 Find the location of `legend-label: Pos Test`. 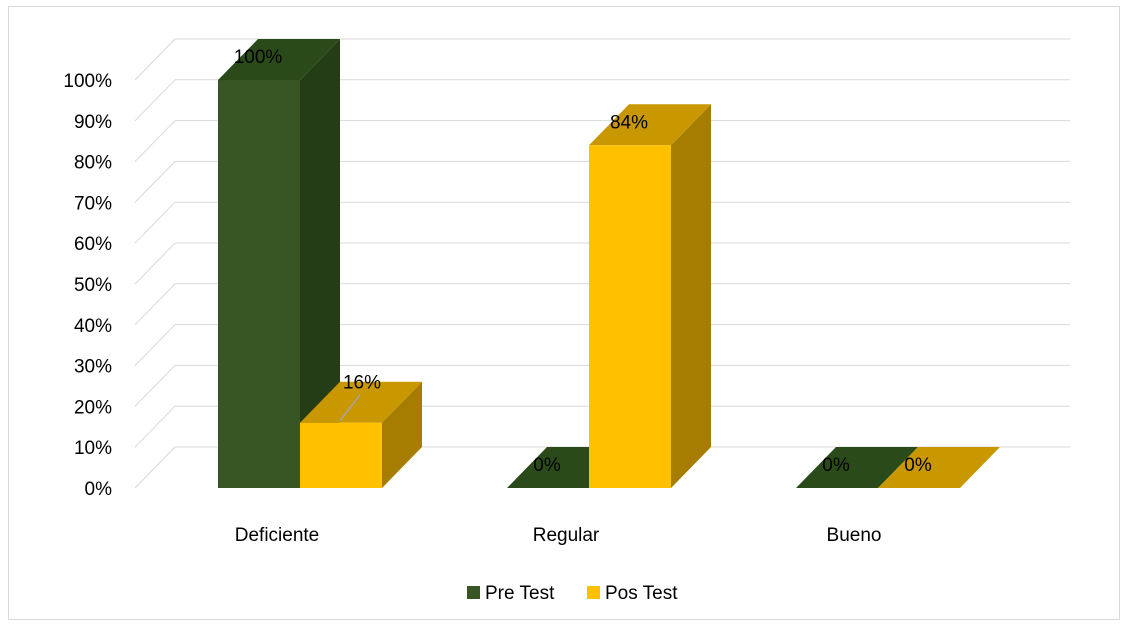

legend-label: Pos Test is located at coordinates (641, 593).